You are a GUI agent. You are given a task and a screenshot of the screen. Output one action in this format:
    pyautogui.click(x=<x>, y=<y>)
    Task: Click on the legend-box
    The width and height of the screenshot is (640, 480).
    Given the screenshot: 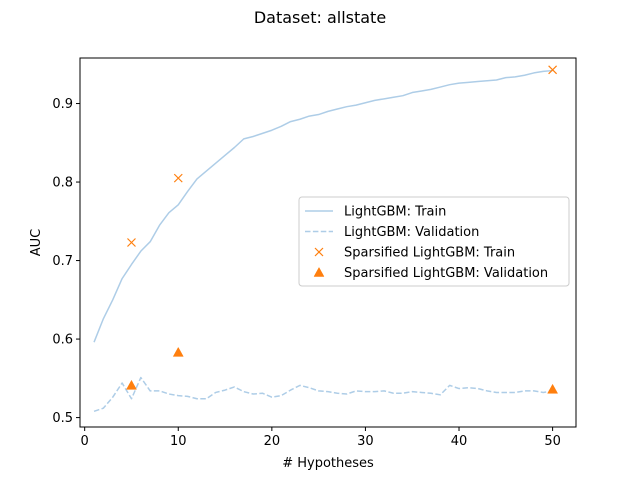 What is the action you would take?
    pyautogui.click(x=434, y=241)
    